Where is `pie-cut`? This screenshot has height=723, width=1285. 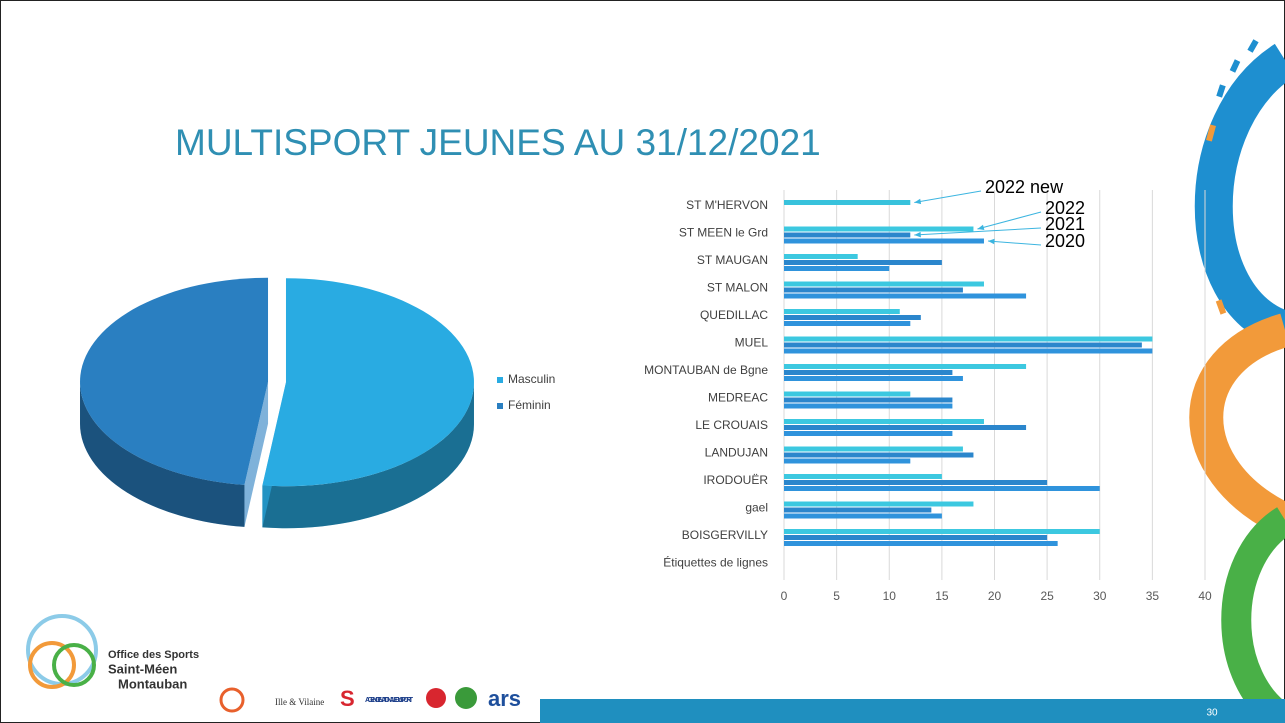
pie-cut is located at coordinates (256, 454).